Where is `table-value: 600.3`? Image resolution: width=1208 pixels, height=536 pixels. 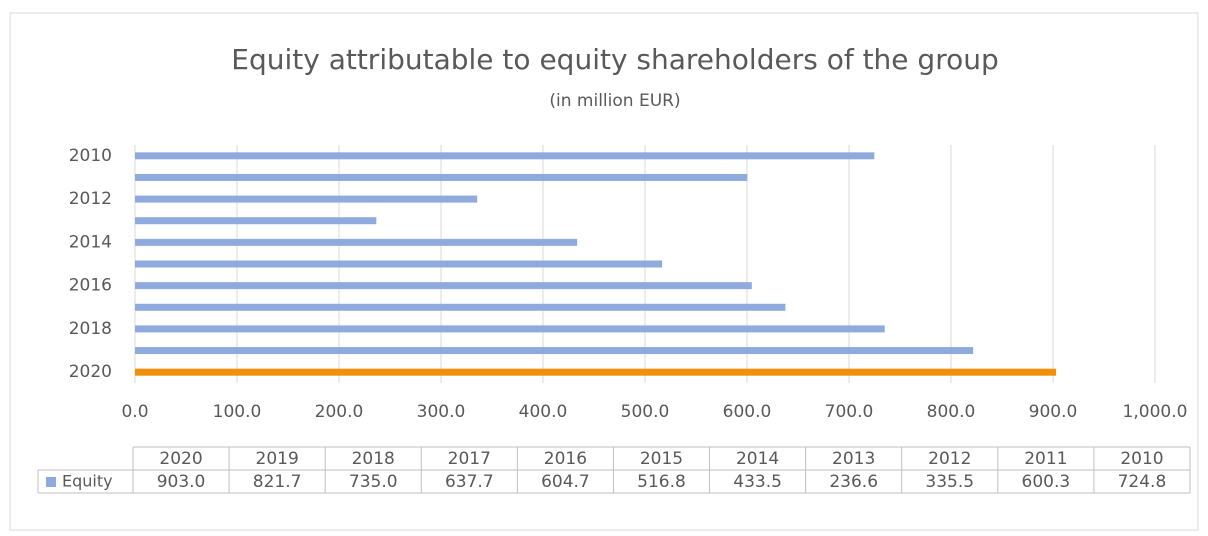 table-value: 600.3 is located at coordinates (1046, 482).